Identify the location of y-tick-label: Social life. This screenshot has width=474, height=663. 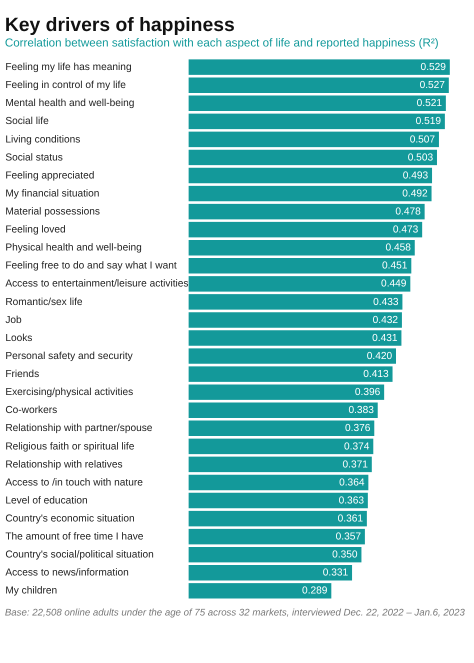
(27, 122).